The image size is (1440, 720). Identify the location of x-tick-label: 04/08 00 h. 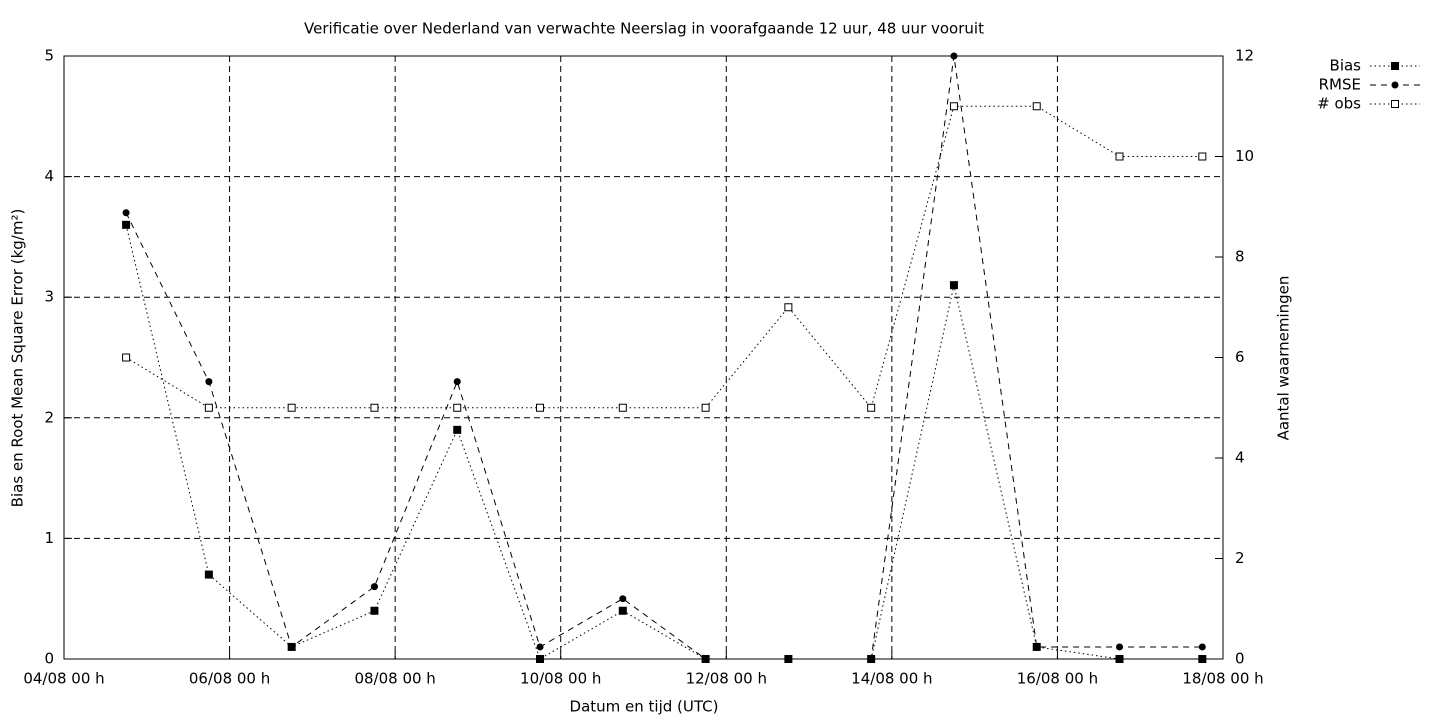
(63, 679).